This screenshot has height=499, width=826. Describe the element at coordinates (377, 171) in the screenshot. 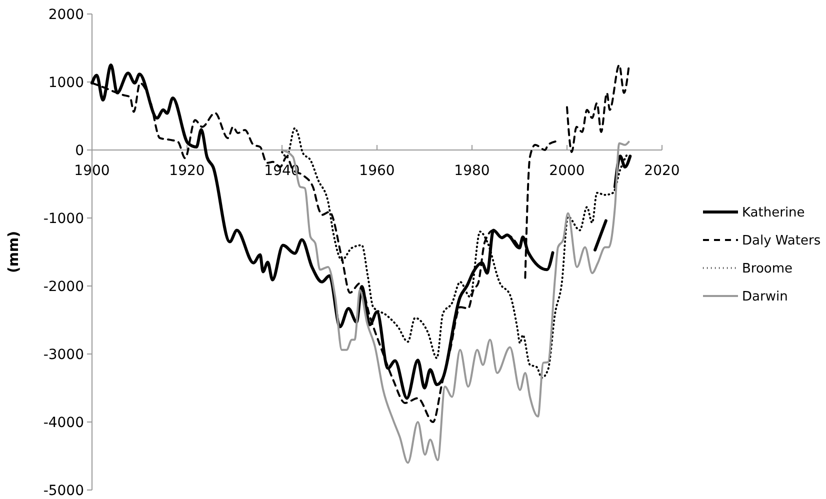

I see `x-tick-label: 1960` at that location.